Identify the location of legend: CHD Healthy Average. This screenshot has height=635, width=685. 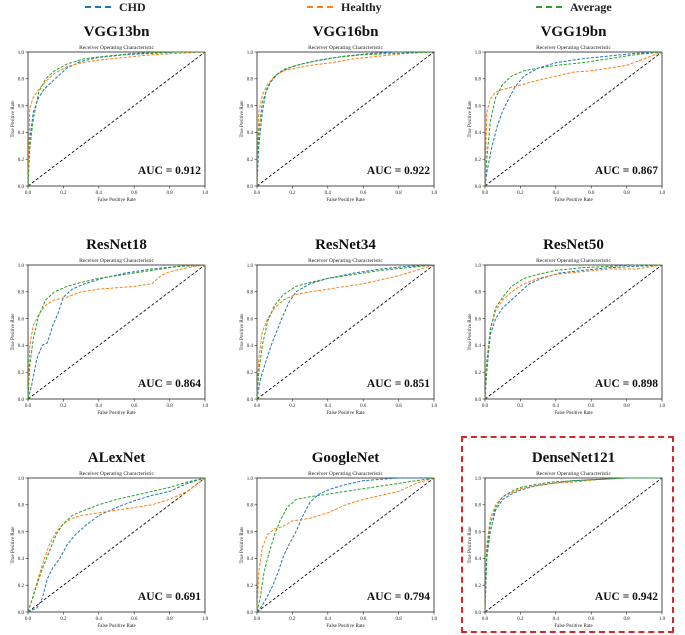
(342, 7).